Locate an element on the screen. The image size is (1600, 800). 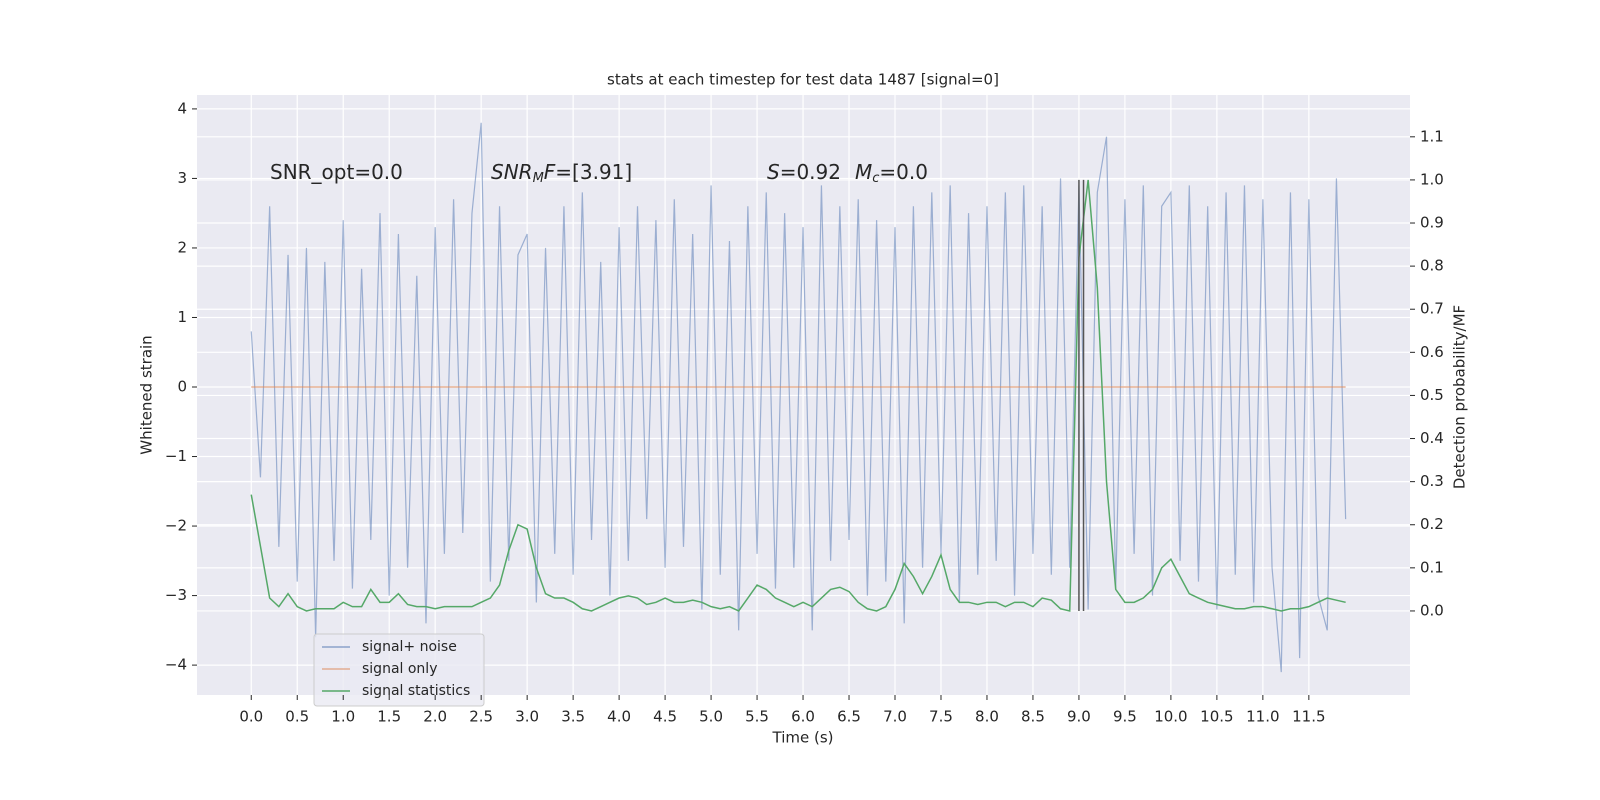
y-tick-label: −1 is located at coordinates (176, 456).